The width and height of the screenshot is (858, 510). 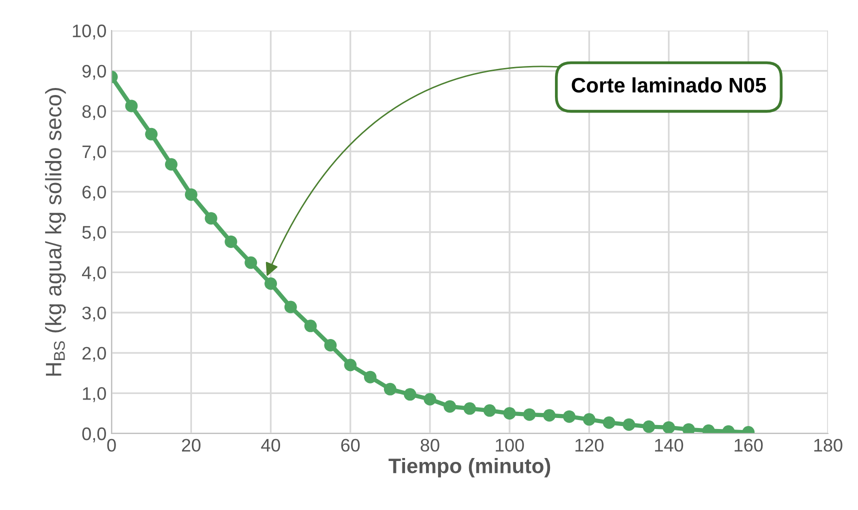 I want to click on y-axis-title: H$_{BS}$ (kg agua/ kg sólido seco), so click(x=55, y=232).